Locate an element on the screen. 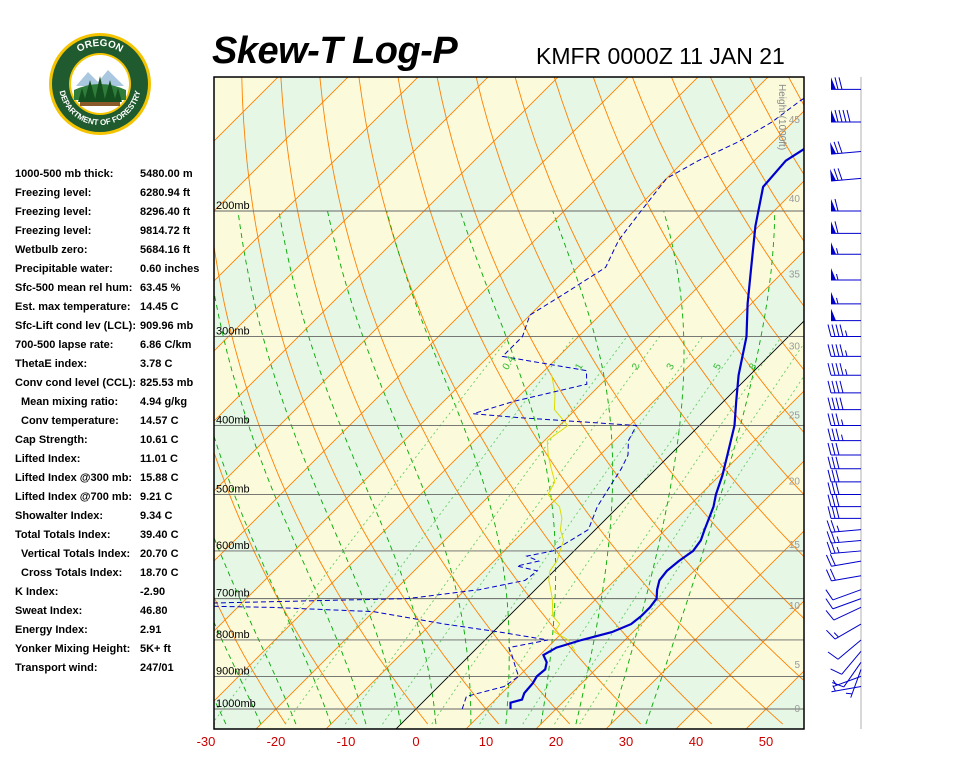 The height and width of the screenshot is (768, 960). mixing-ratio-label: 8 is located at coordinates (753, 366).